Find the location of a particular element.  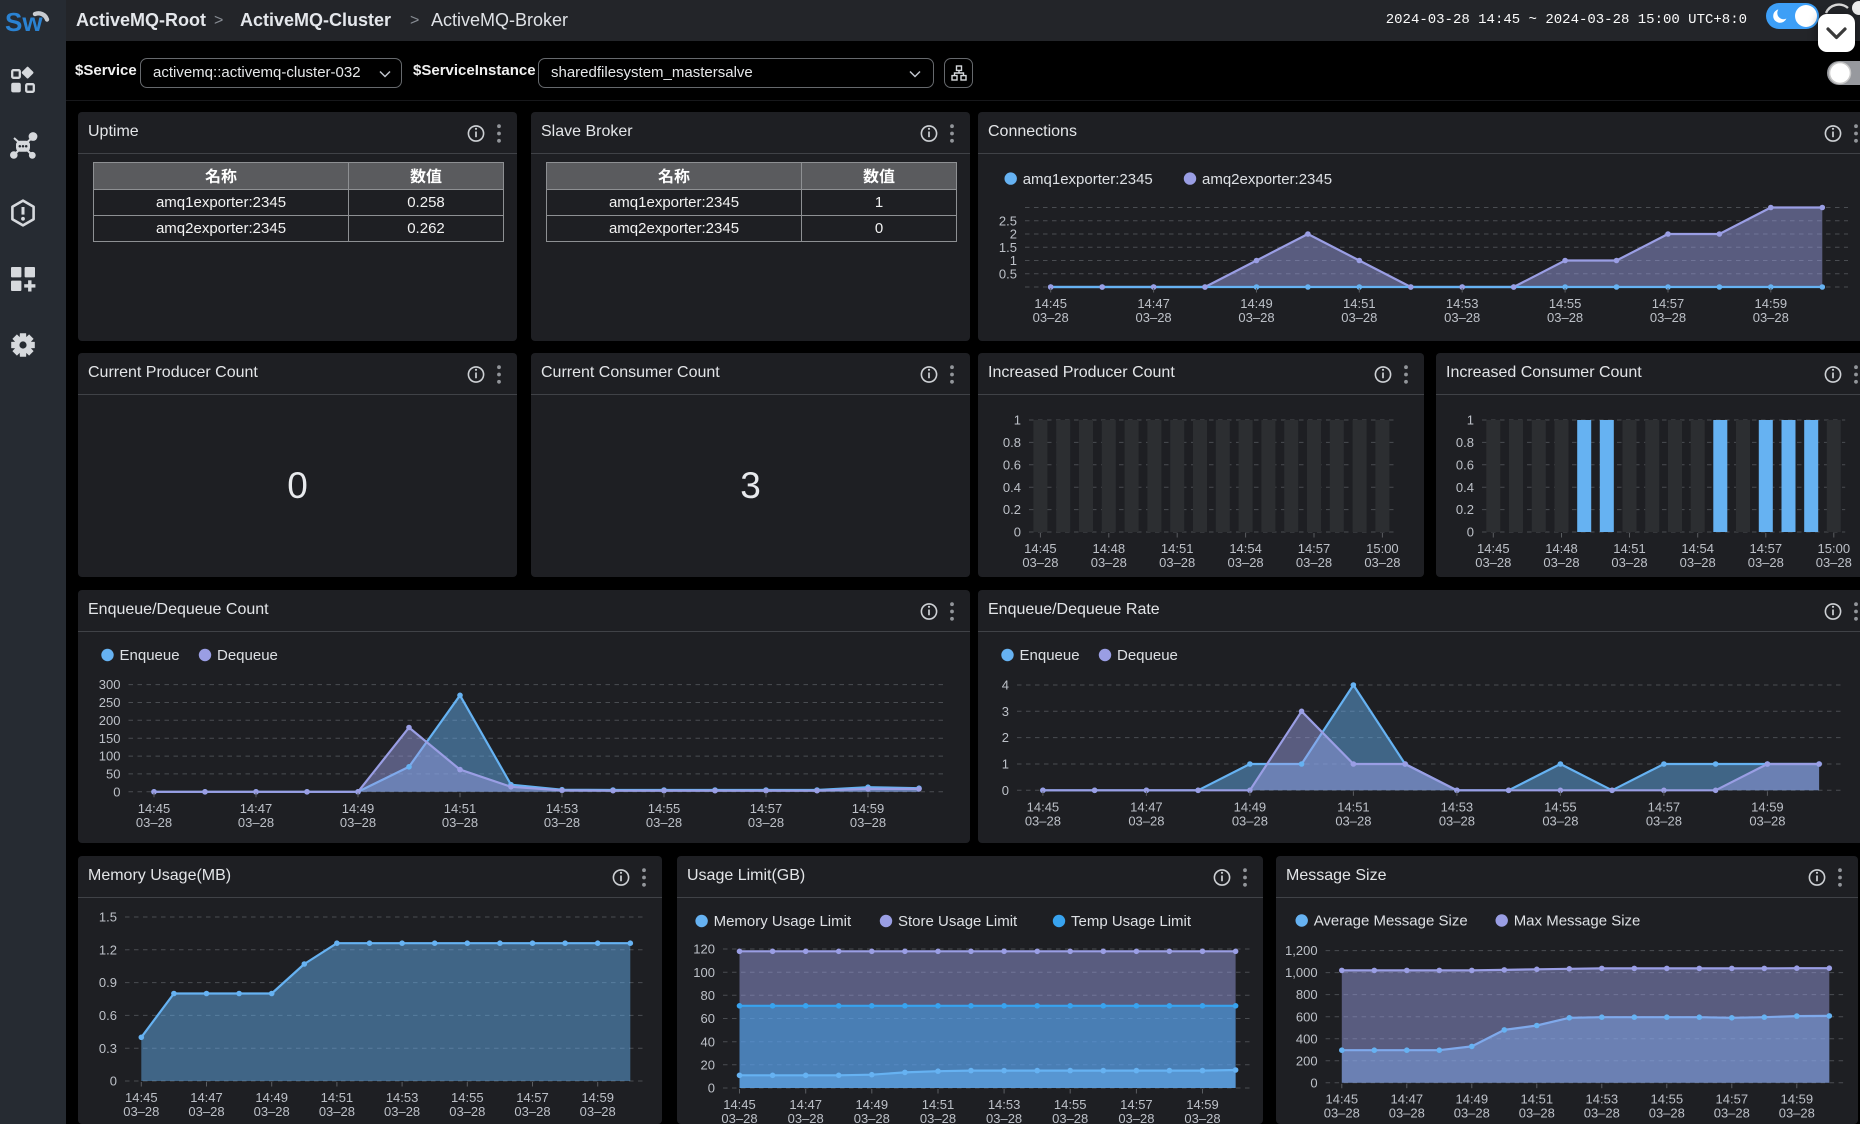

svg-text: 1.5 is located at coordinates (108, 917).